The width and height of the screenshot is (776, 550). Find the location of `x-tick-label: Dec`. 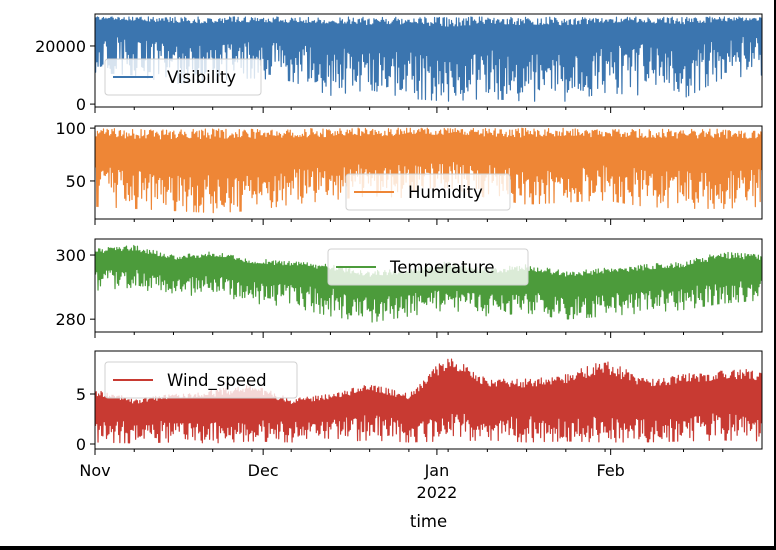

x-tick-label: Dec is located at coordinates (263, 470).